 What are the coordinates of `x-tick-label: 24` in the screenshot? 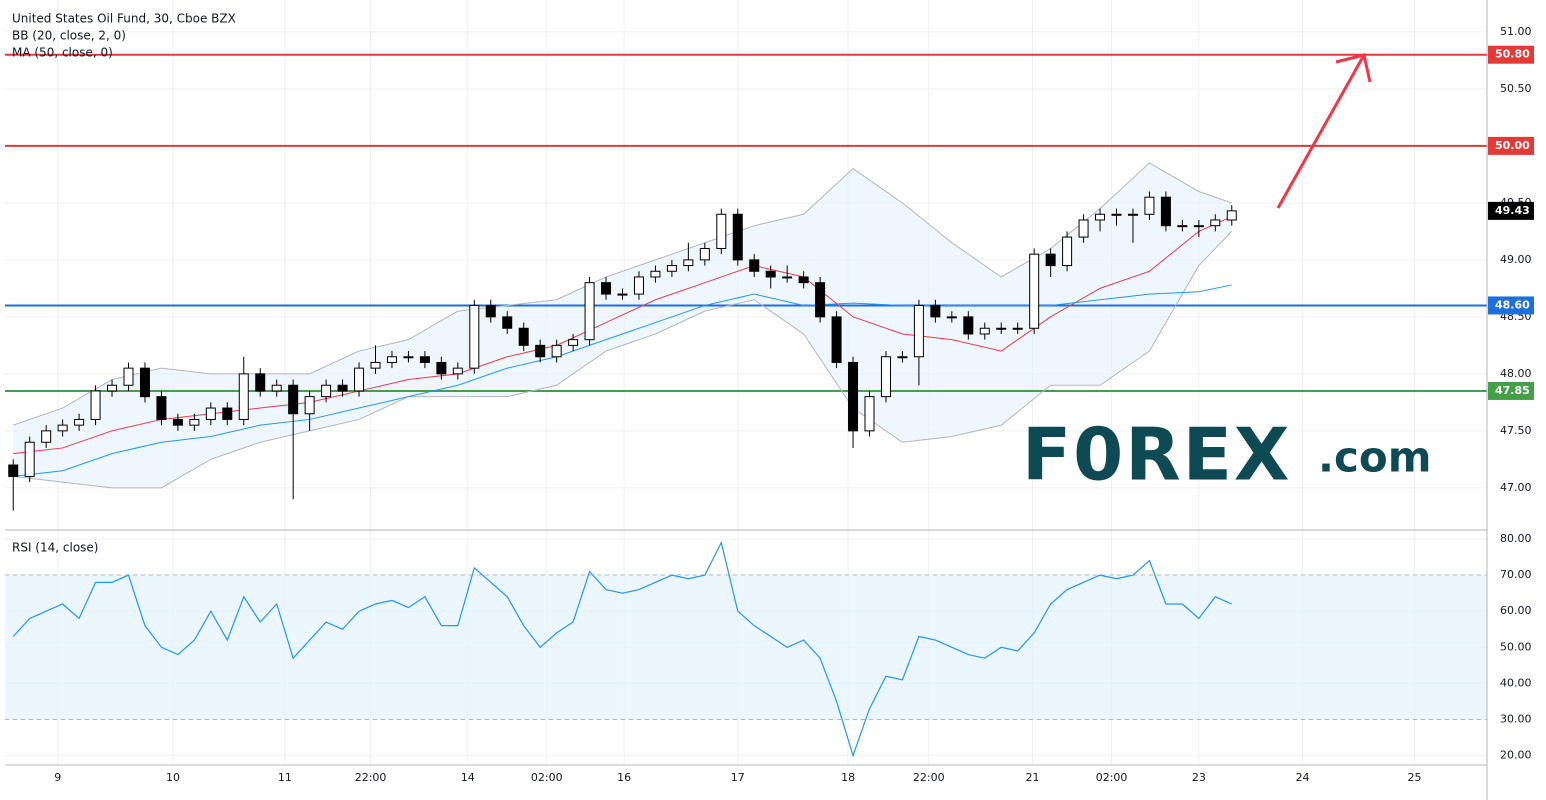 It's located at (1303, 777).